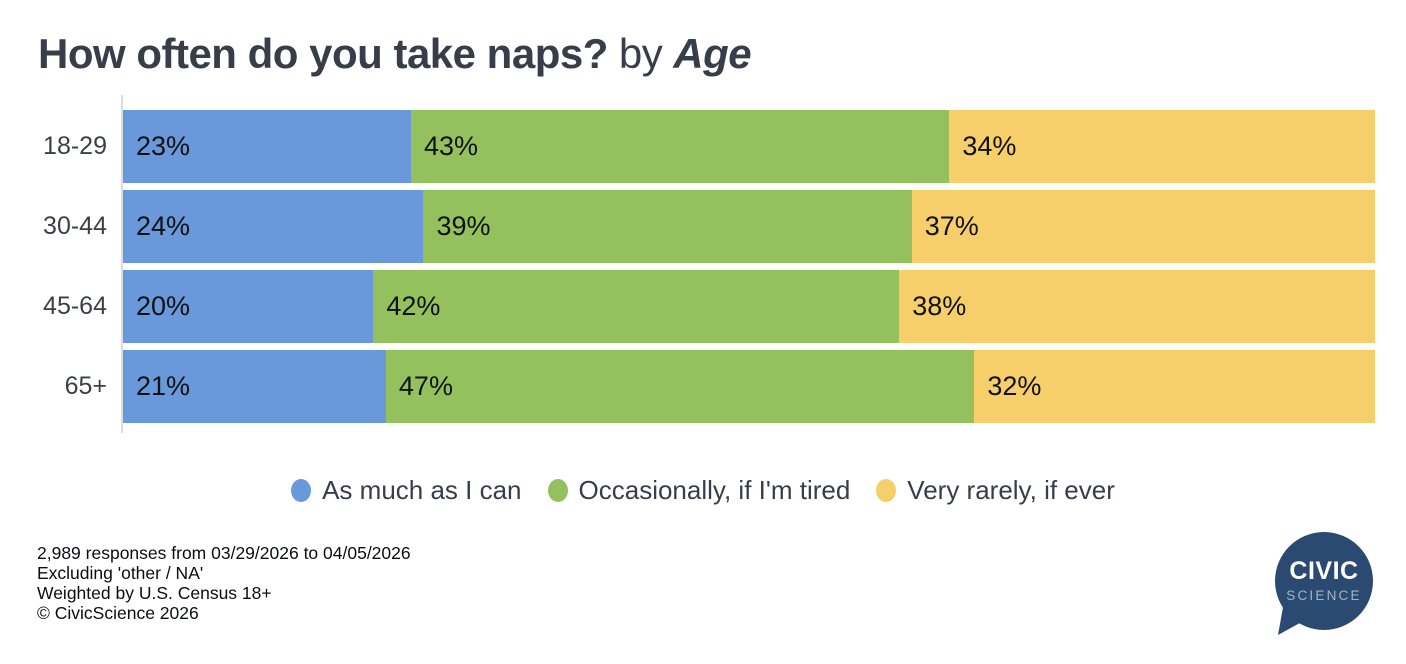 The height and width of the screenshot is (664, 1406). Describe the element at coordinates (75, 146) in the screenshot. I see `category-label: 18-29` at that location.